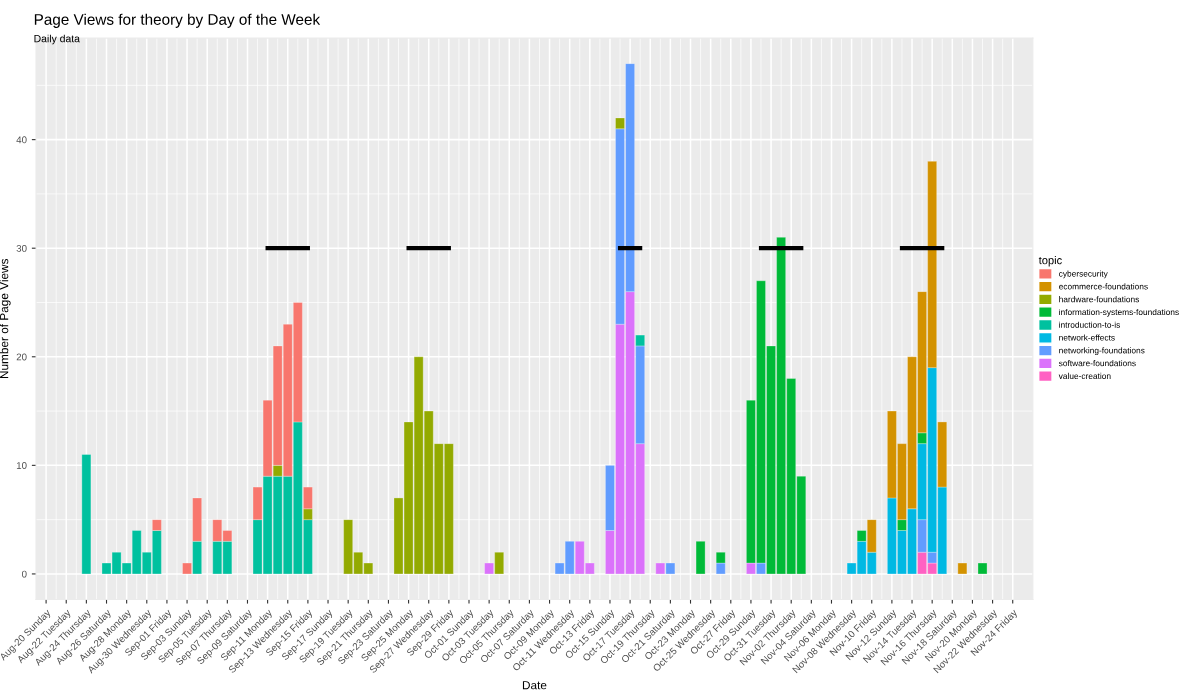 This screenshot has height=693, width=1201. What do you see at coordinates (21, 140) in the screenshot?
I see `y-tick-label: 40` at bounding box center [21, 140].